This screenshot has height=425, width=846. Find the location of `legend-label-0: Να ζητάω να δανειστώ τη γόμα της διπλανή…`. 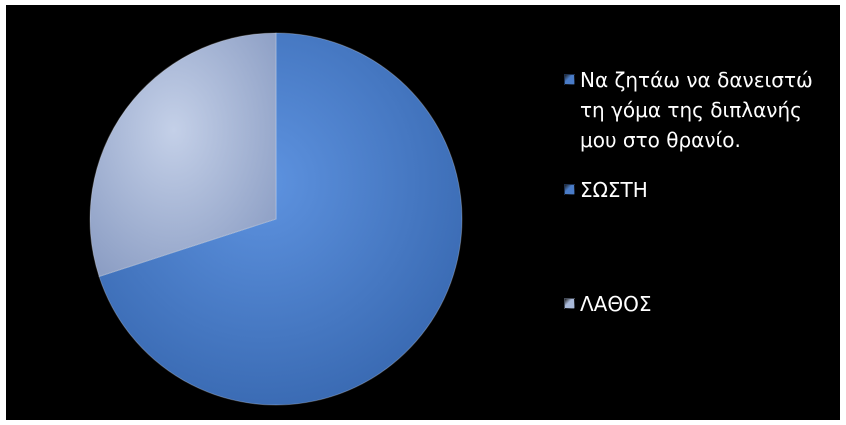

legend-label-0: Να ζητάω να δανειστώ τη γόμα της διπλανή… is located at coordinates (696, 110).